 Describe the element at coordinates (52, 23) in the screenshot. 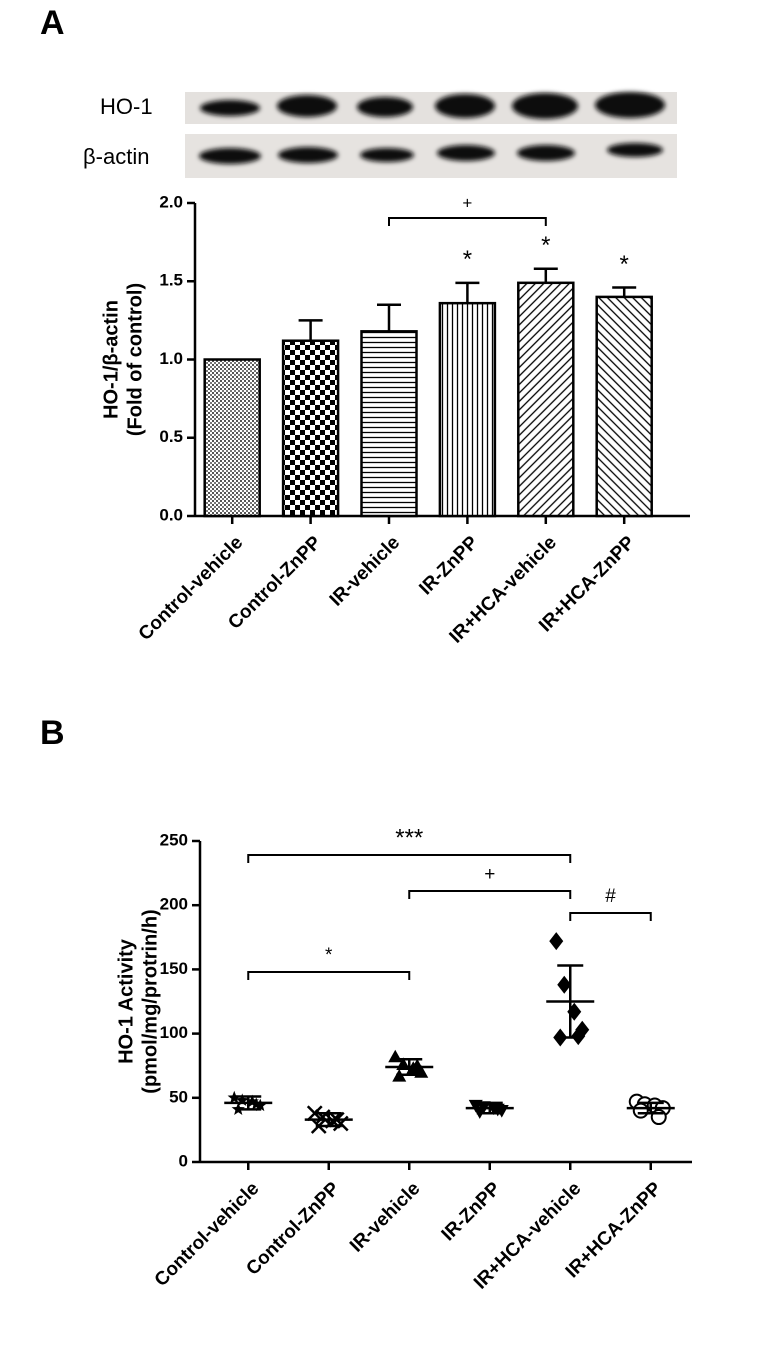

I see `panel-label: A` at that location.